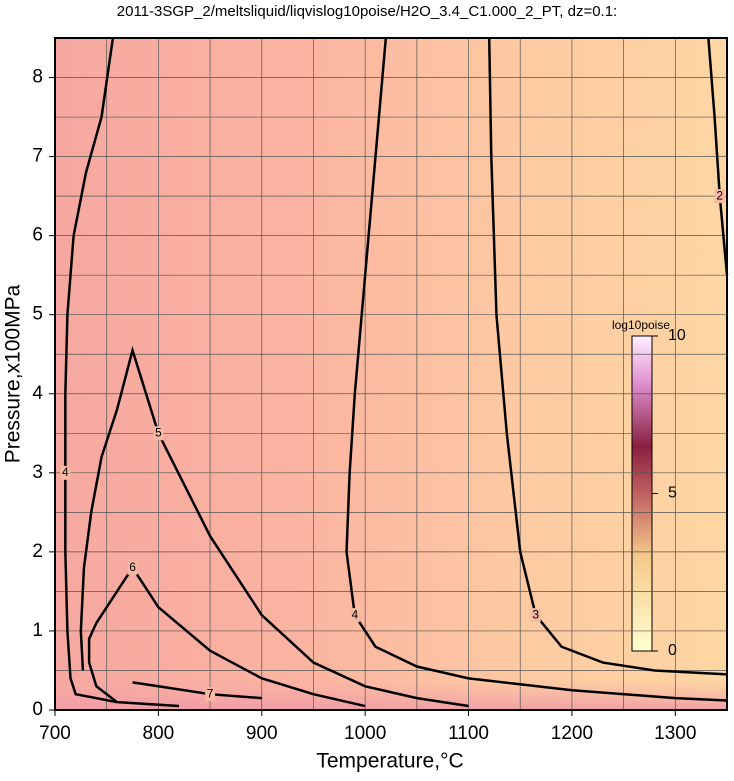 The height and width of the screenshot is (781, 734). What do you see at coordinates (37, 156) in the screenshot?
I see `y-tick-label: 7` at bounding box center [37, 156].